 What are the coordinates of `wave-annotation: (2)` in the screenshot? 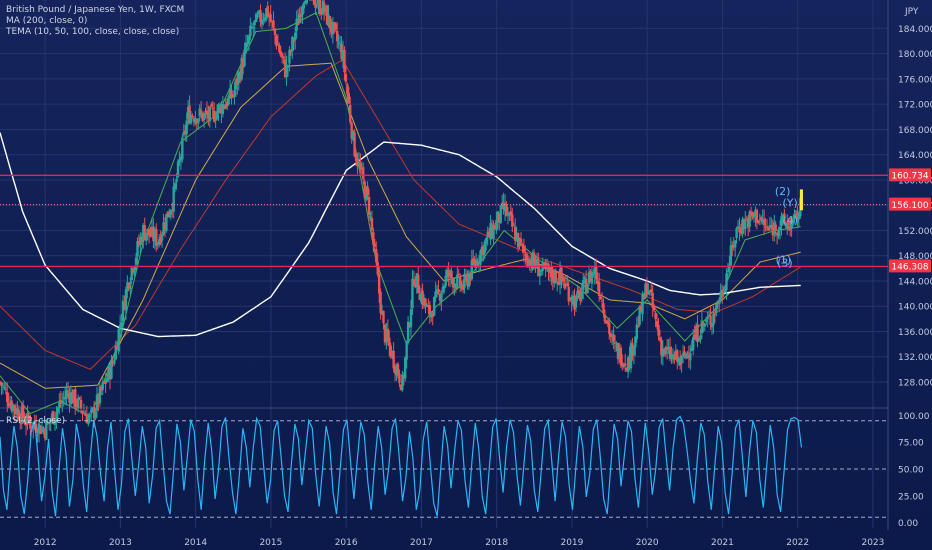 It's located at (783, 191).